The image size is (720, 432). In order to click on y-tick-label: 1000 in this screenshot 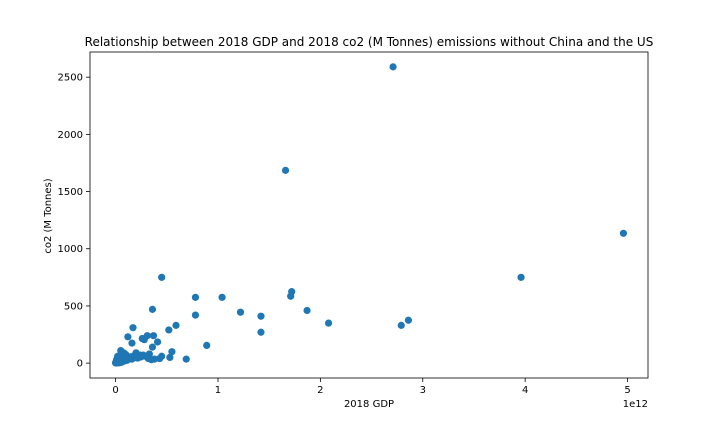, I will do `click(70, 249)`.